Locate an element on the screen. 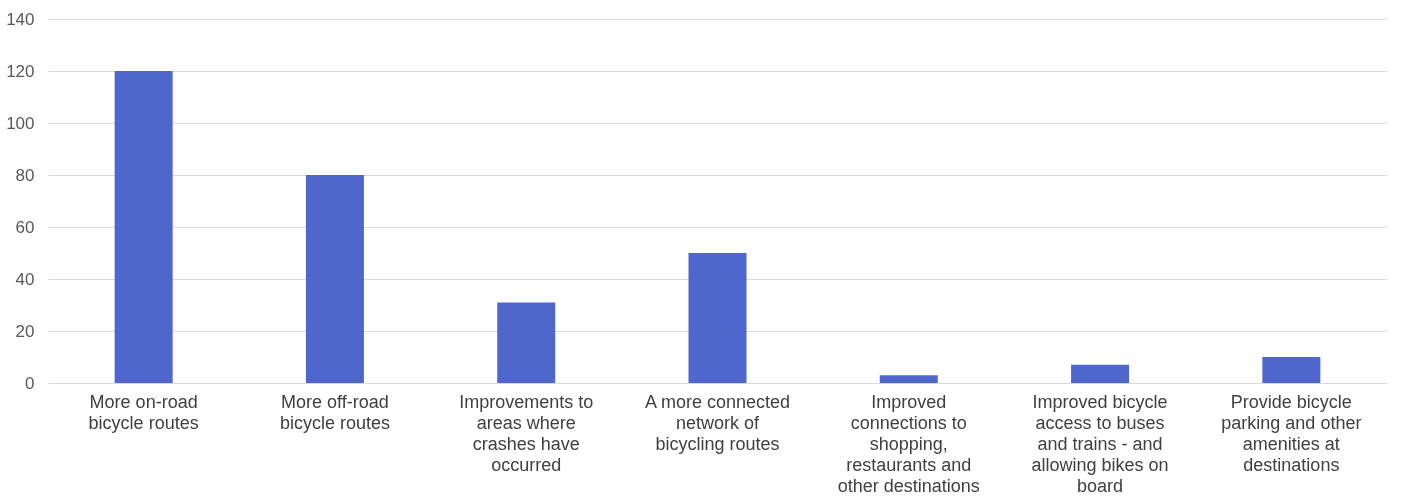  y-tick-label: 0 is located at coordinates (30, 383).